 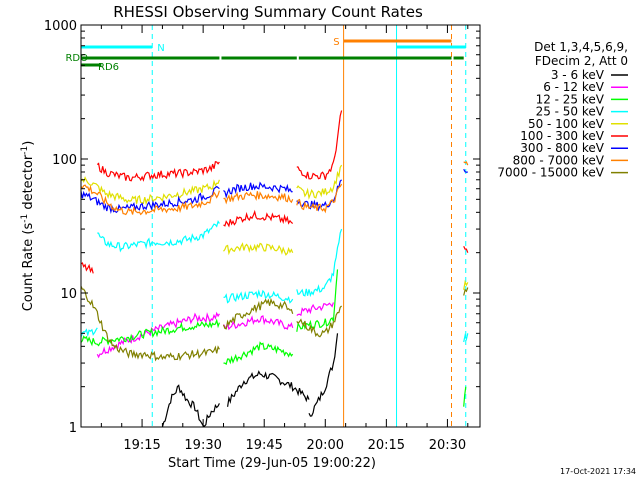 I want to click on y-axis-label-prefix: Count Rate (s, so click(x=28, y=267).